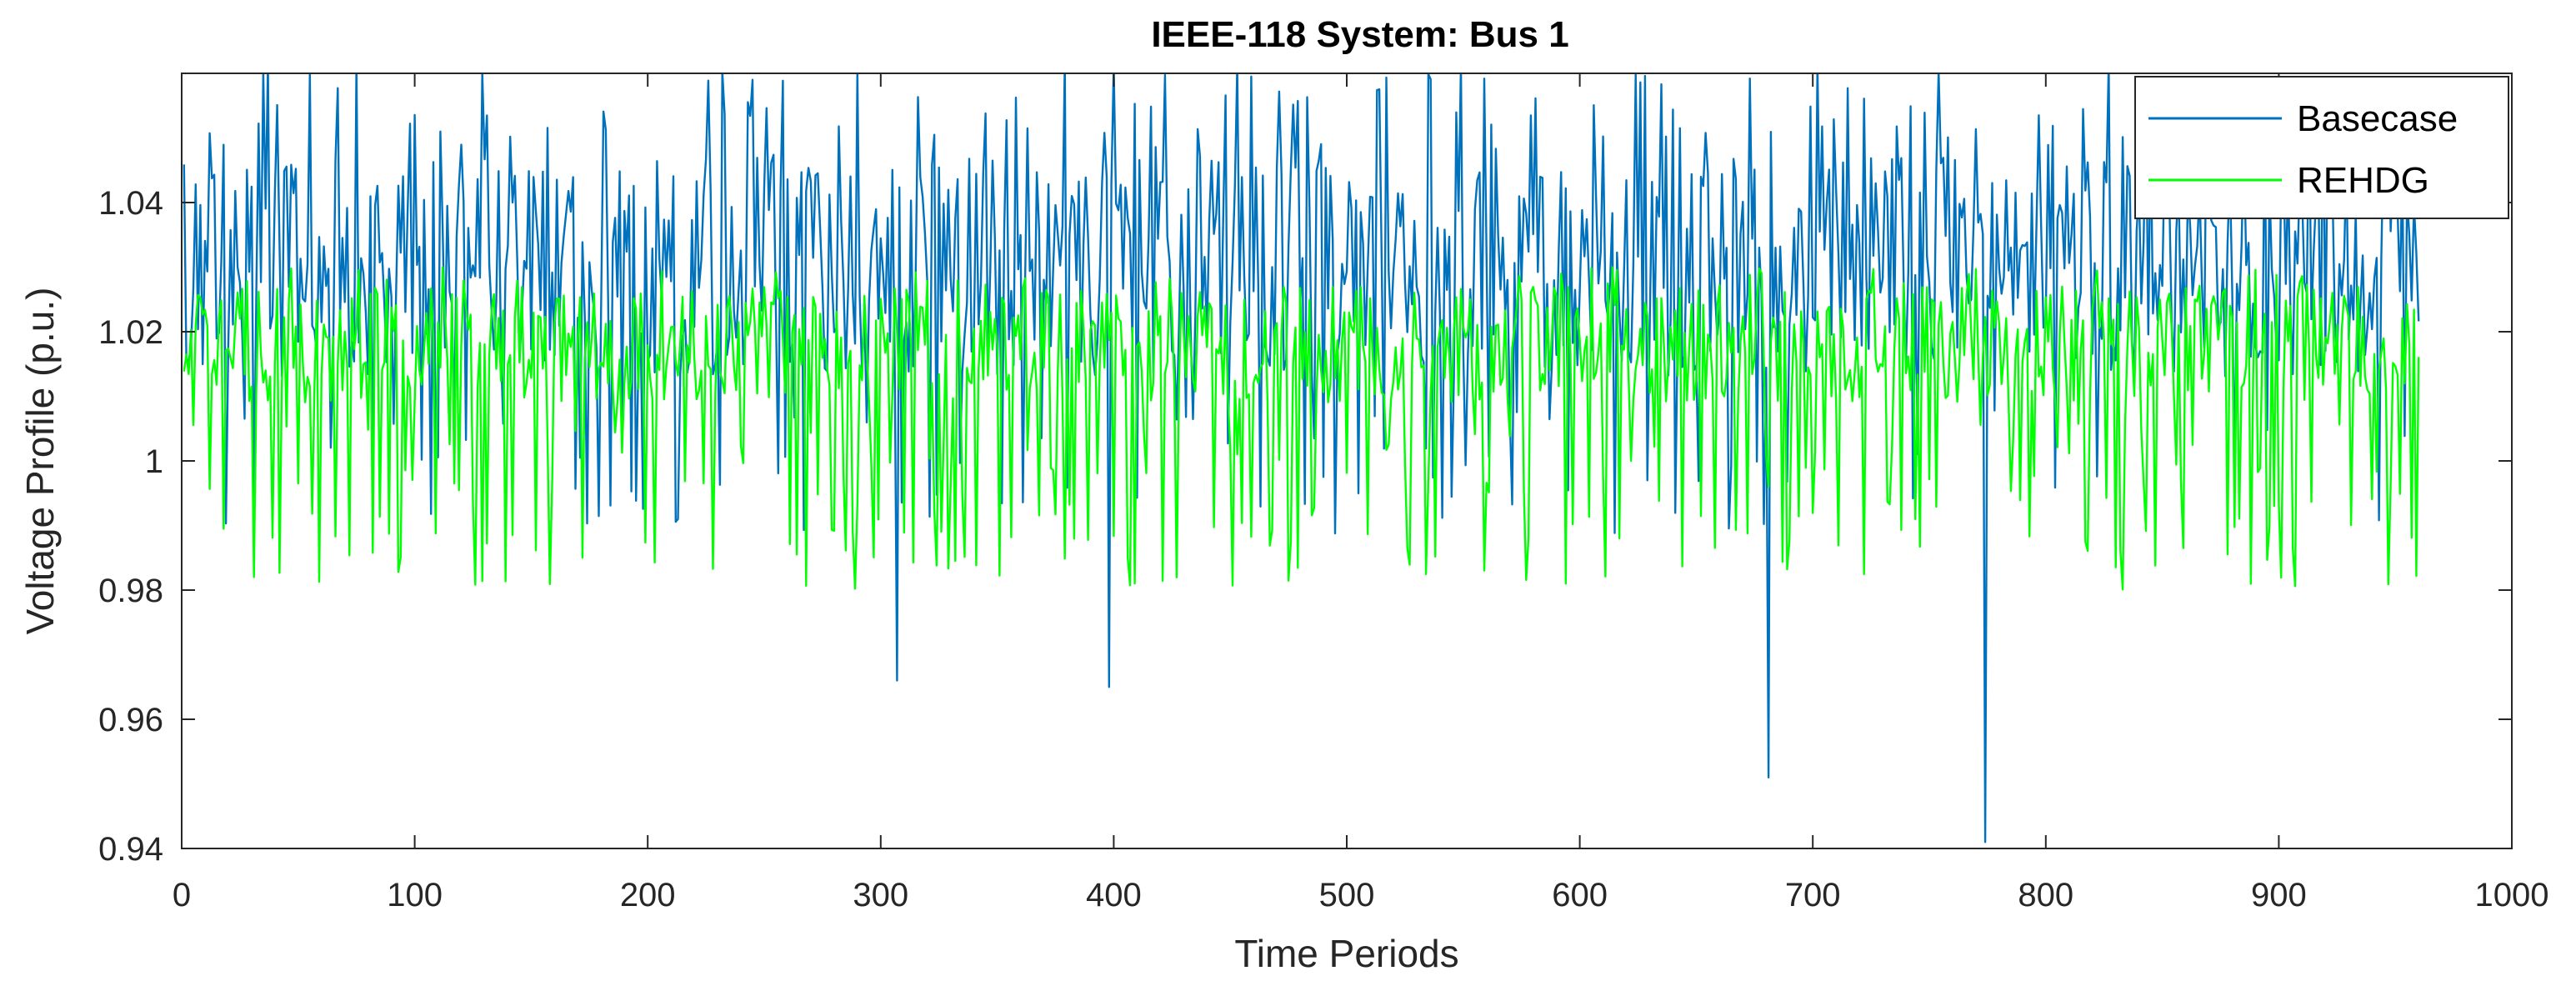  I want to click on legend-label-basecase: Basecase, so click(2378, 119).